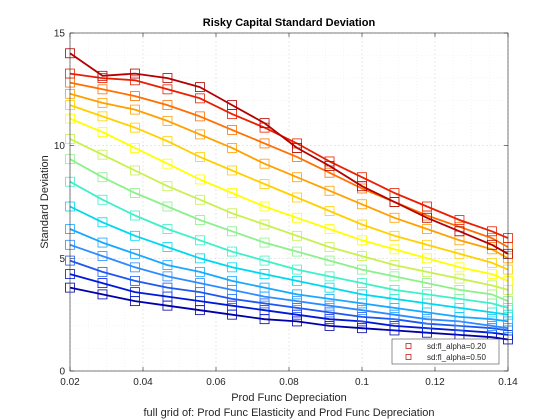 The width and height of the screenshot is (560, 420). Describe the element at coordinates (456, 357) in the screenshot. I see `legend-label: sd:fl_alpha=0.50` at that location.